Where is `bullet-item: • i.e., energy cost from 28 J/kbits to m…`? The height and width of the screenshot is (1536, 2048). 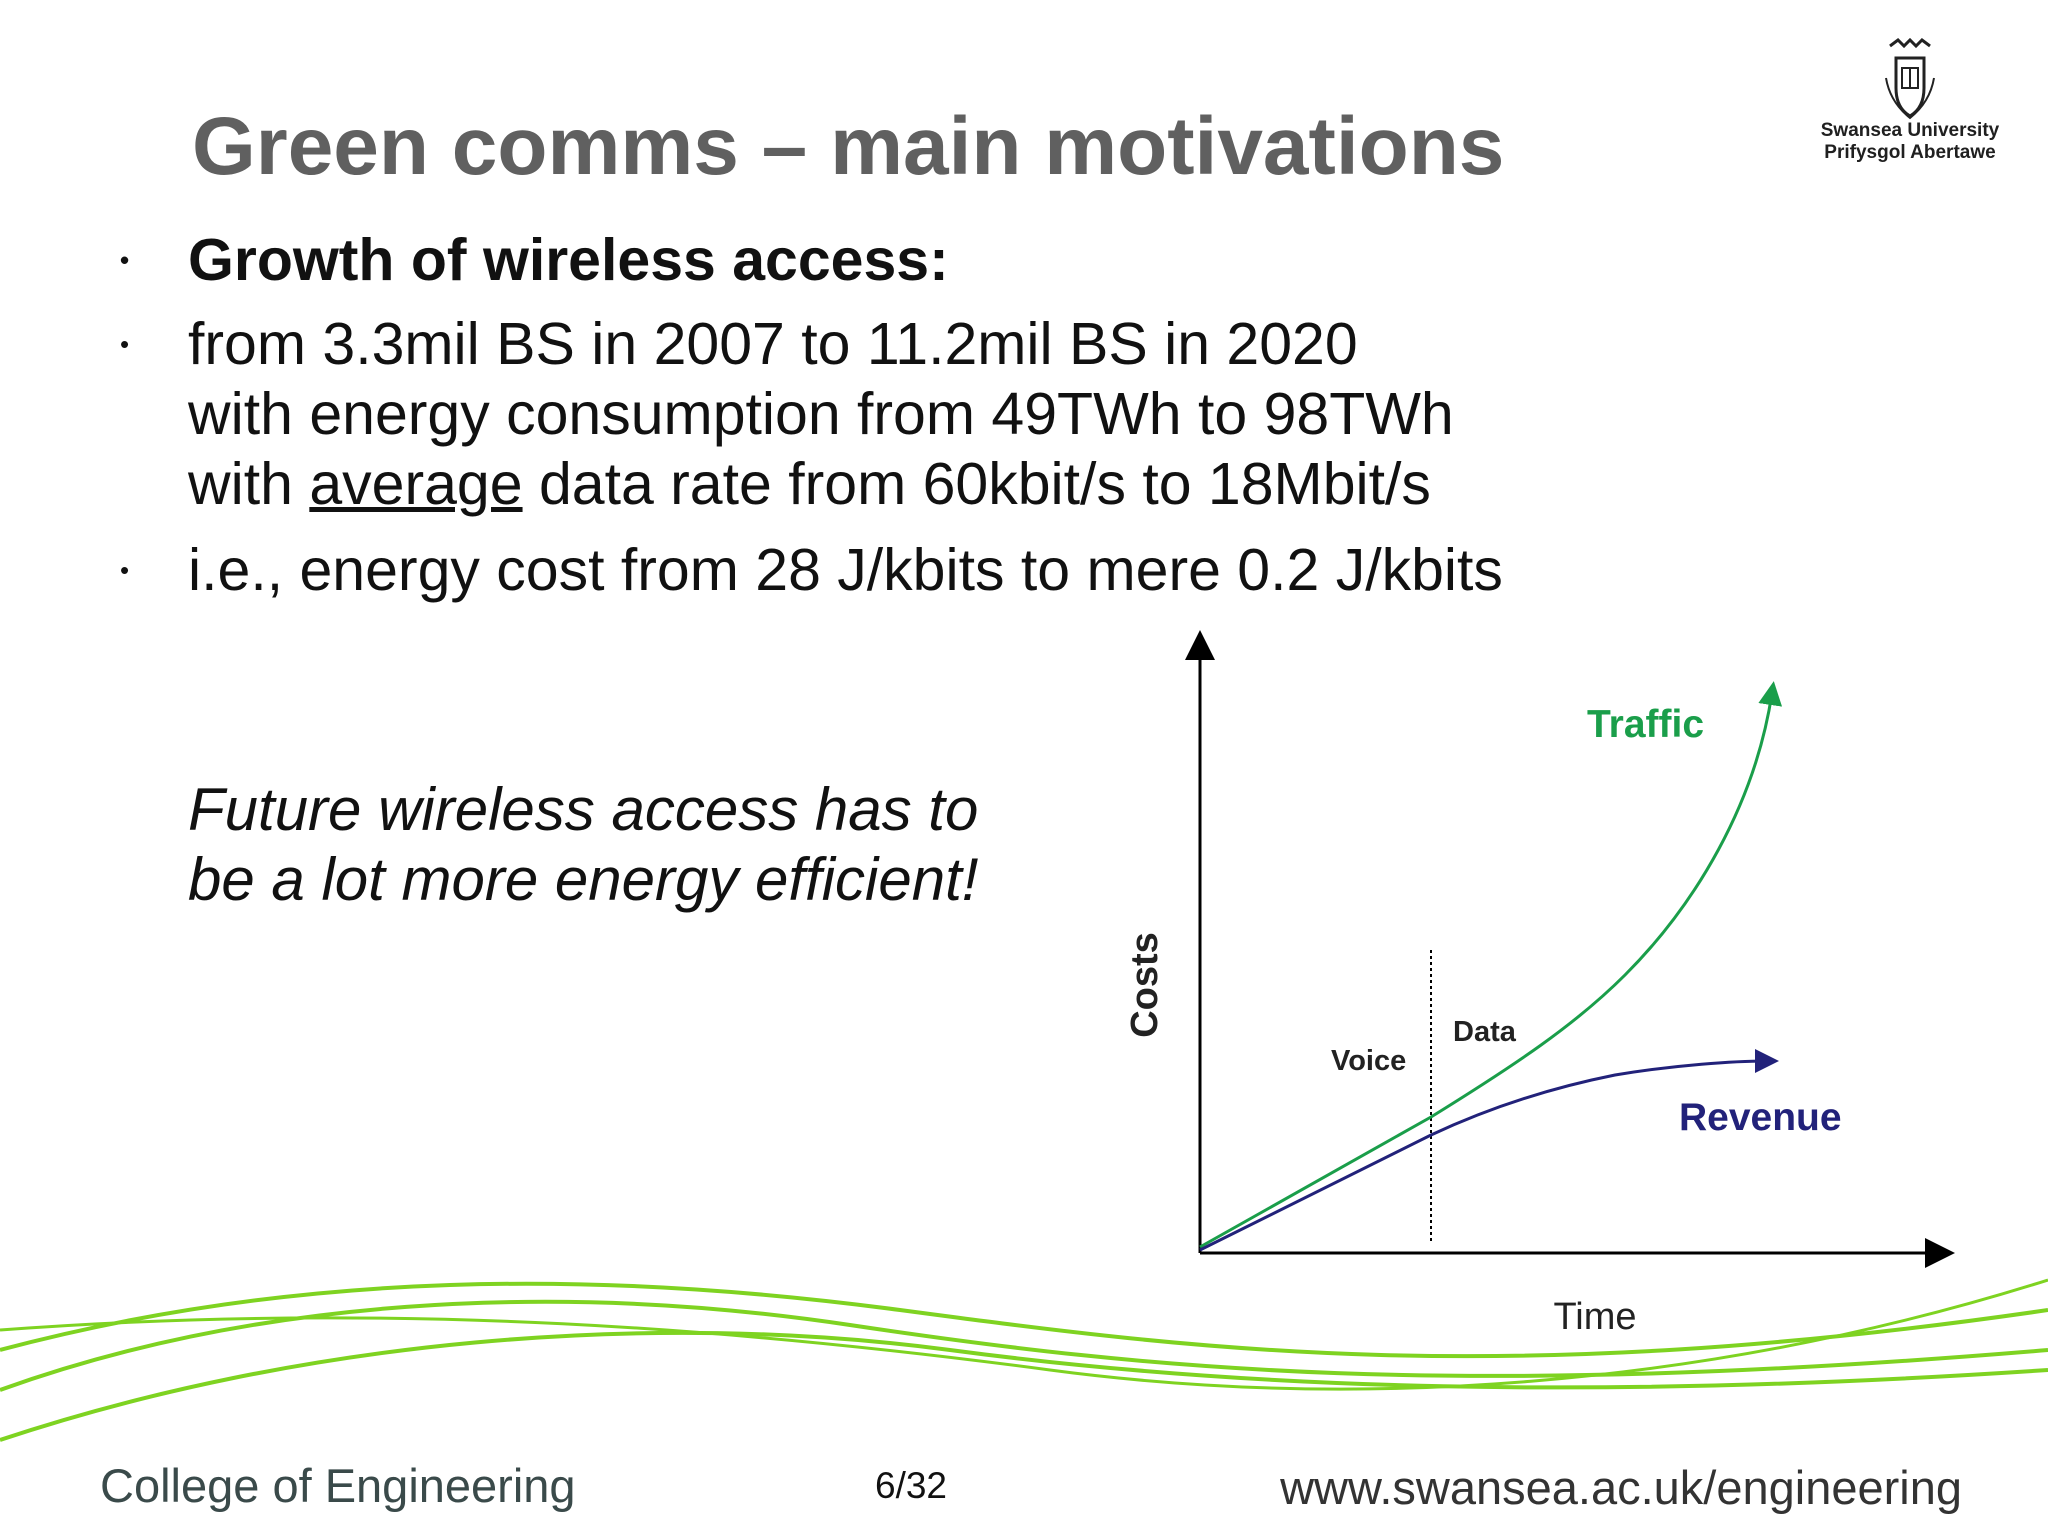
bullet-item: • i.e., energy cost from 28 J/kbits to m… is located at coordinates (900, 570).